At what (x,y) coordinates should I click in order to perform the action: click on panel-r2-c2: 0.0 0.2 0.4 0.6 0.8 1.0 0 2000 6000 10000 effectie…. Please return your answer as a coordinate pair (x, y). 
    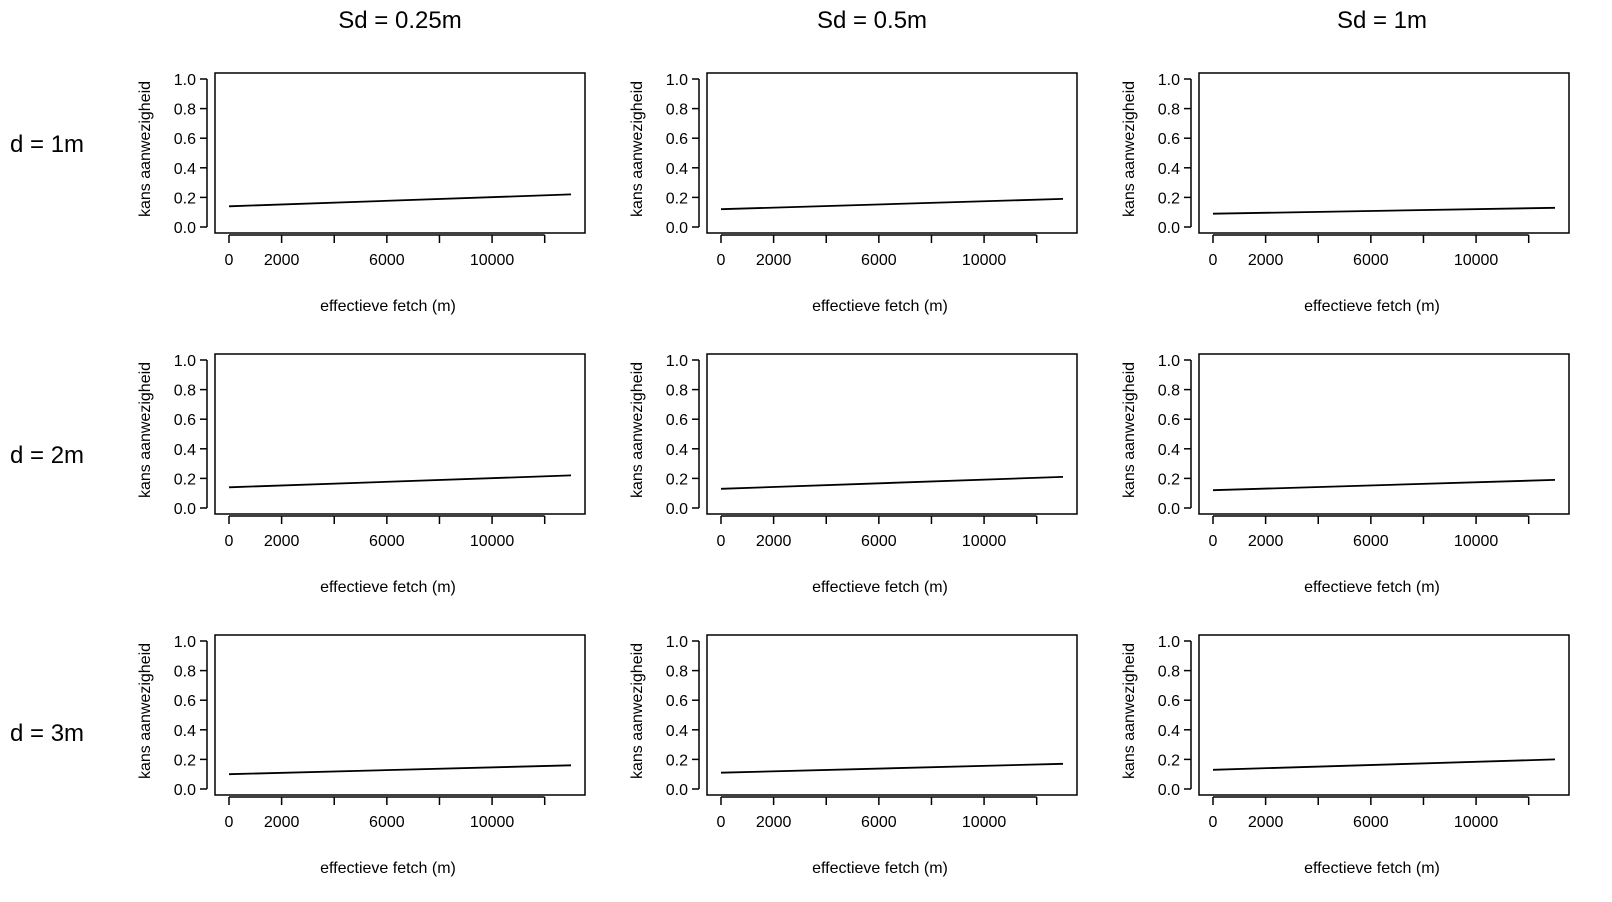
    Looking at the image, I should click on (853, 474).